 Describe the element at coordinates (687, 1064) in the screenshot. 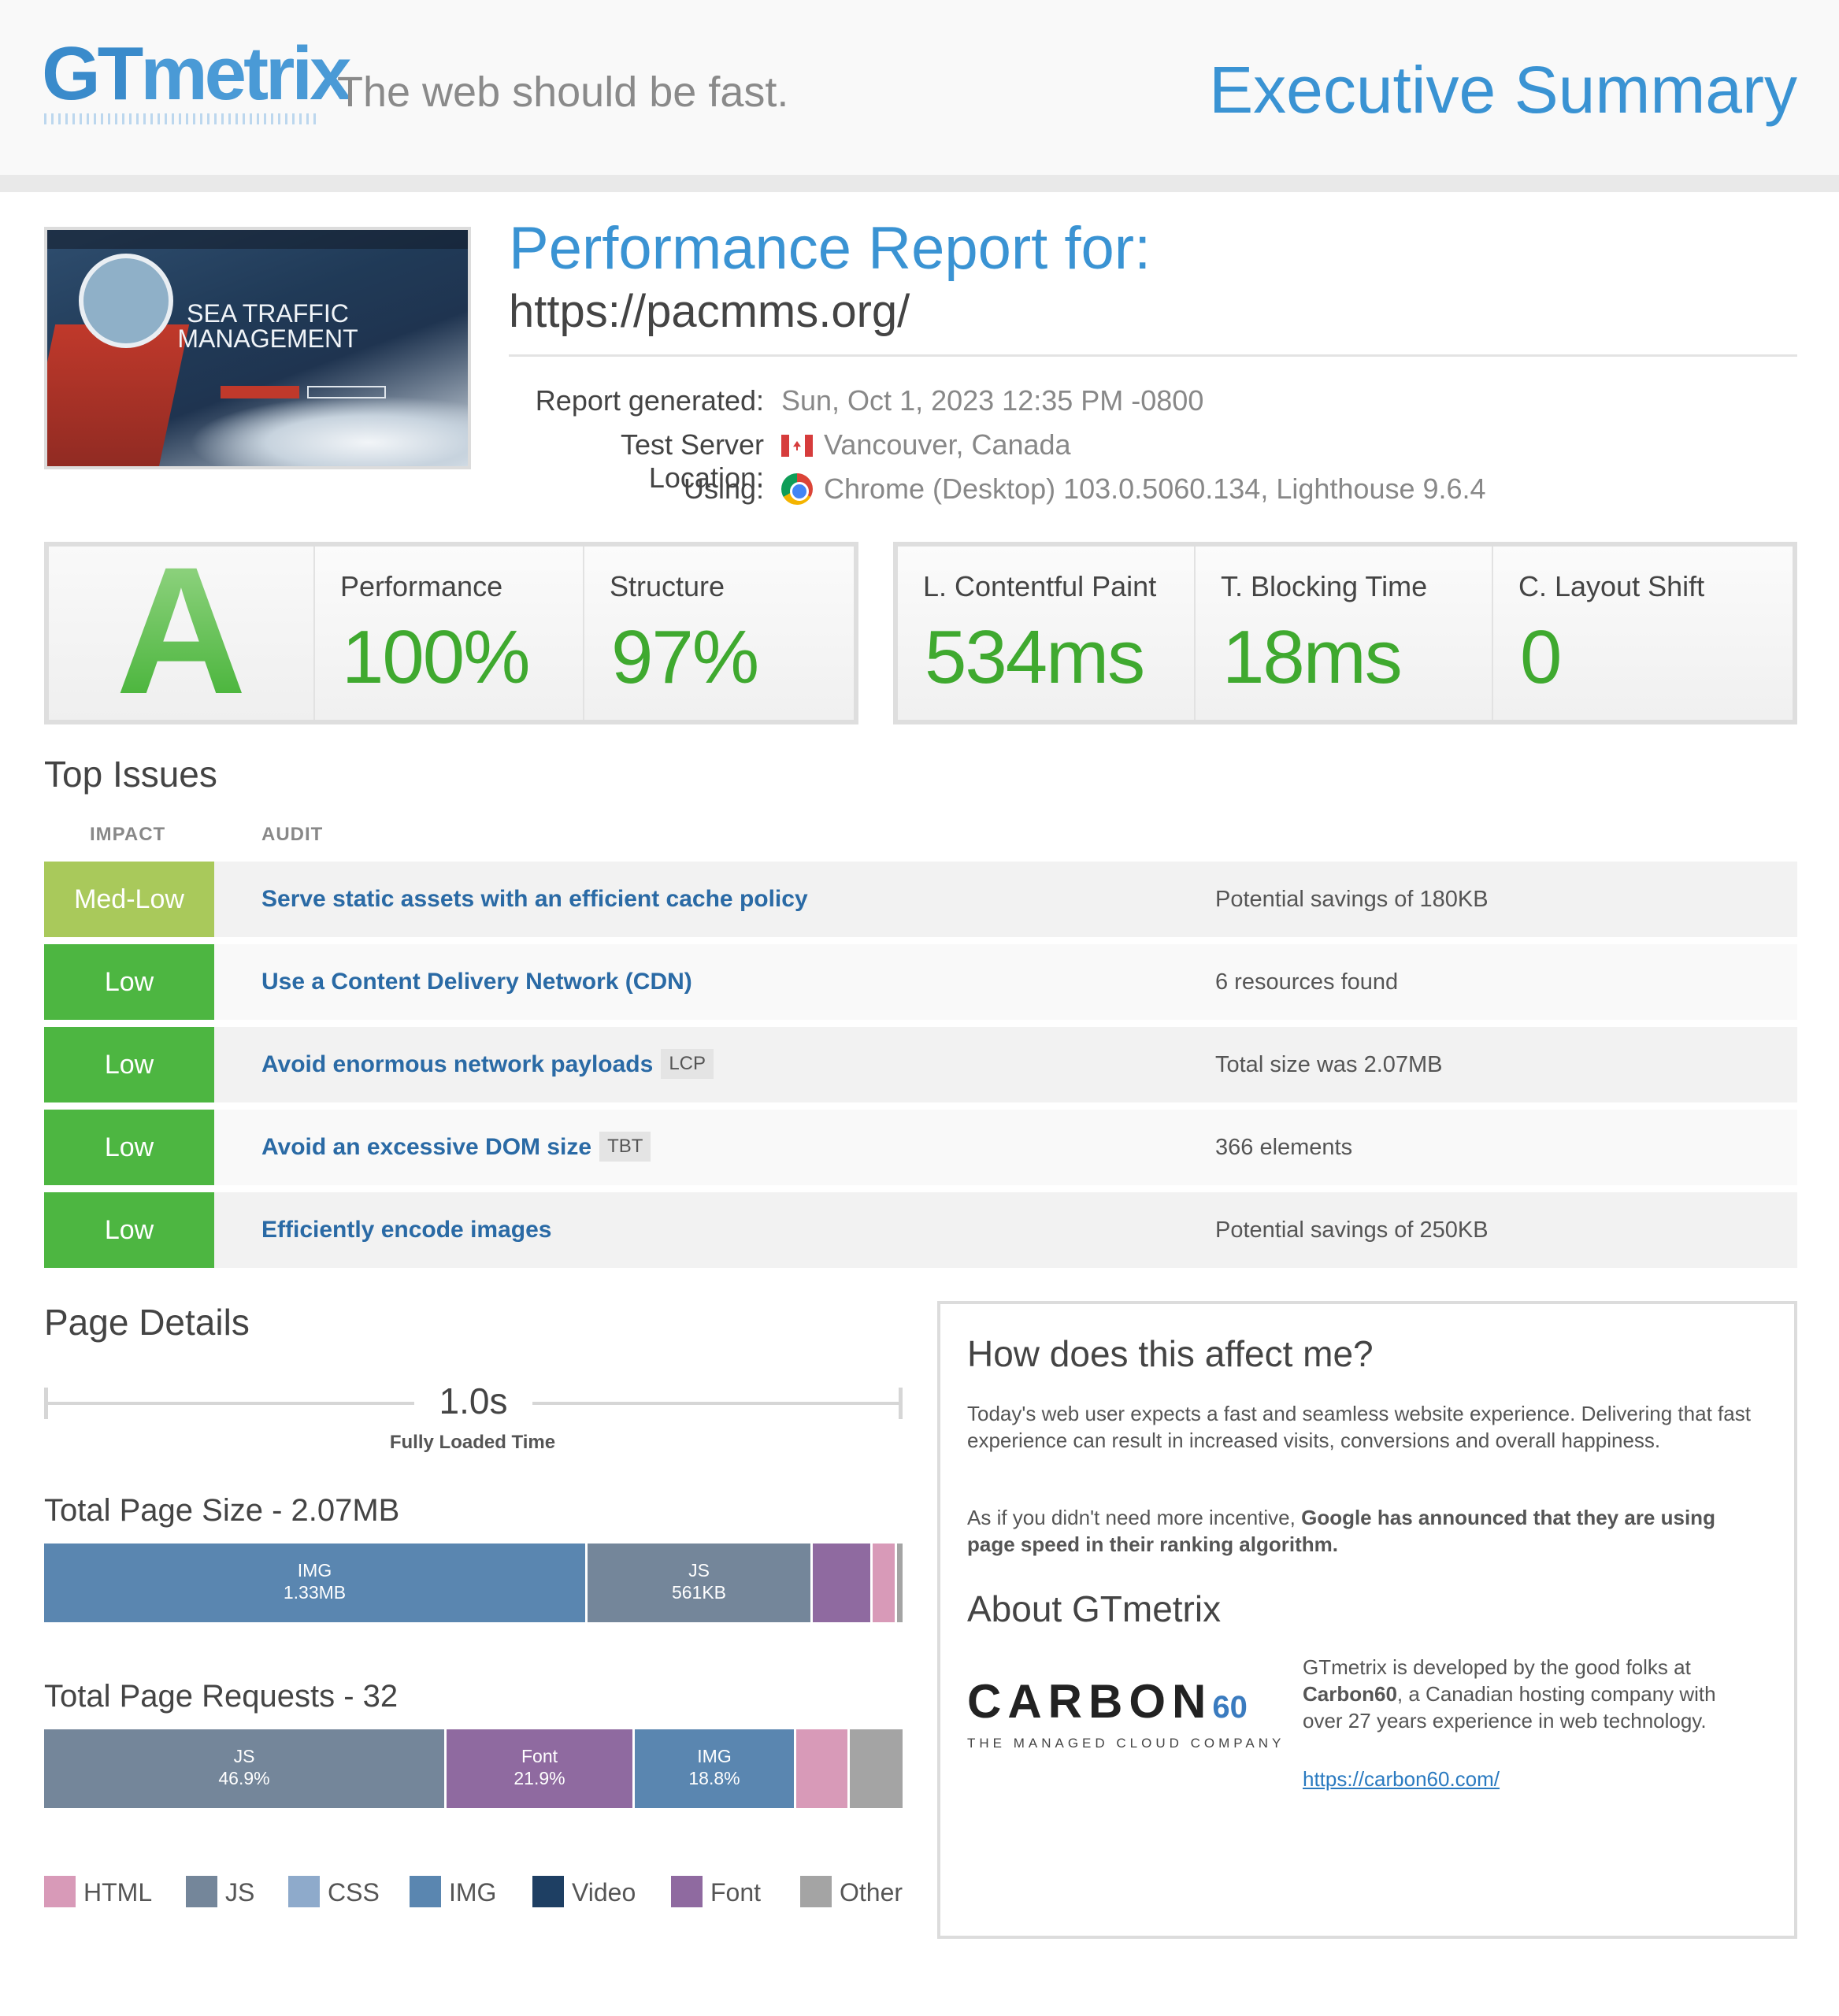

I see `metric-tag: LCP` at that location.